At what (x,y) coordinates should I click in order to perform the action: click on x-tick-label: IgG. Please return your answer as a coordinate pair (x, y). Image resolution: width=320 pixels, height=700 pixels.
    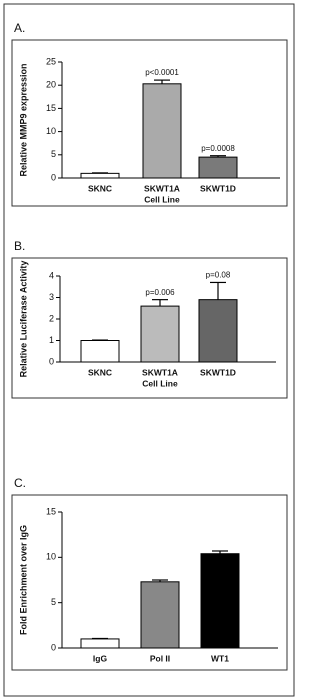
    Looking at the image, I should click on (100, 658).